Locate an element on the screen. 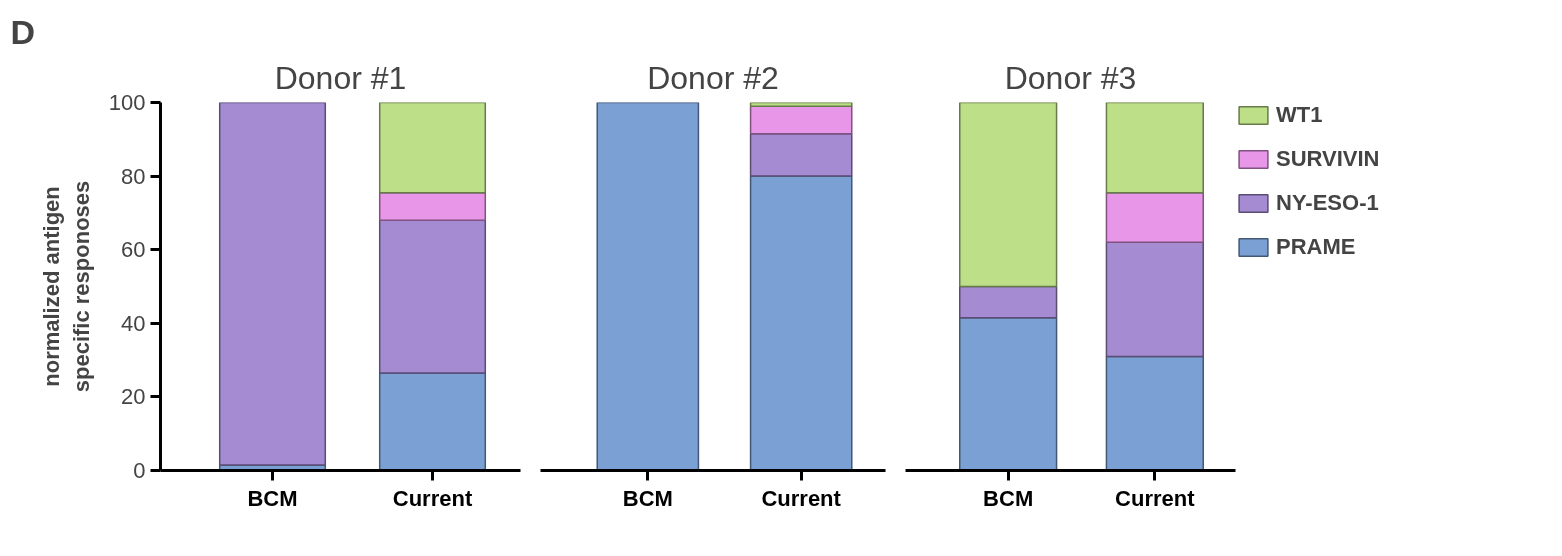 The height and width of the screenshot is (556, 1562). y-tick-label: 80 is located at coordinates (133, 176).